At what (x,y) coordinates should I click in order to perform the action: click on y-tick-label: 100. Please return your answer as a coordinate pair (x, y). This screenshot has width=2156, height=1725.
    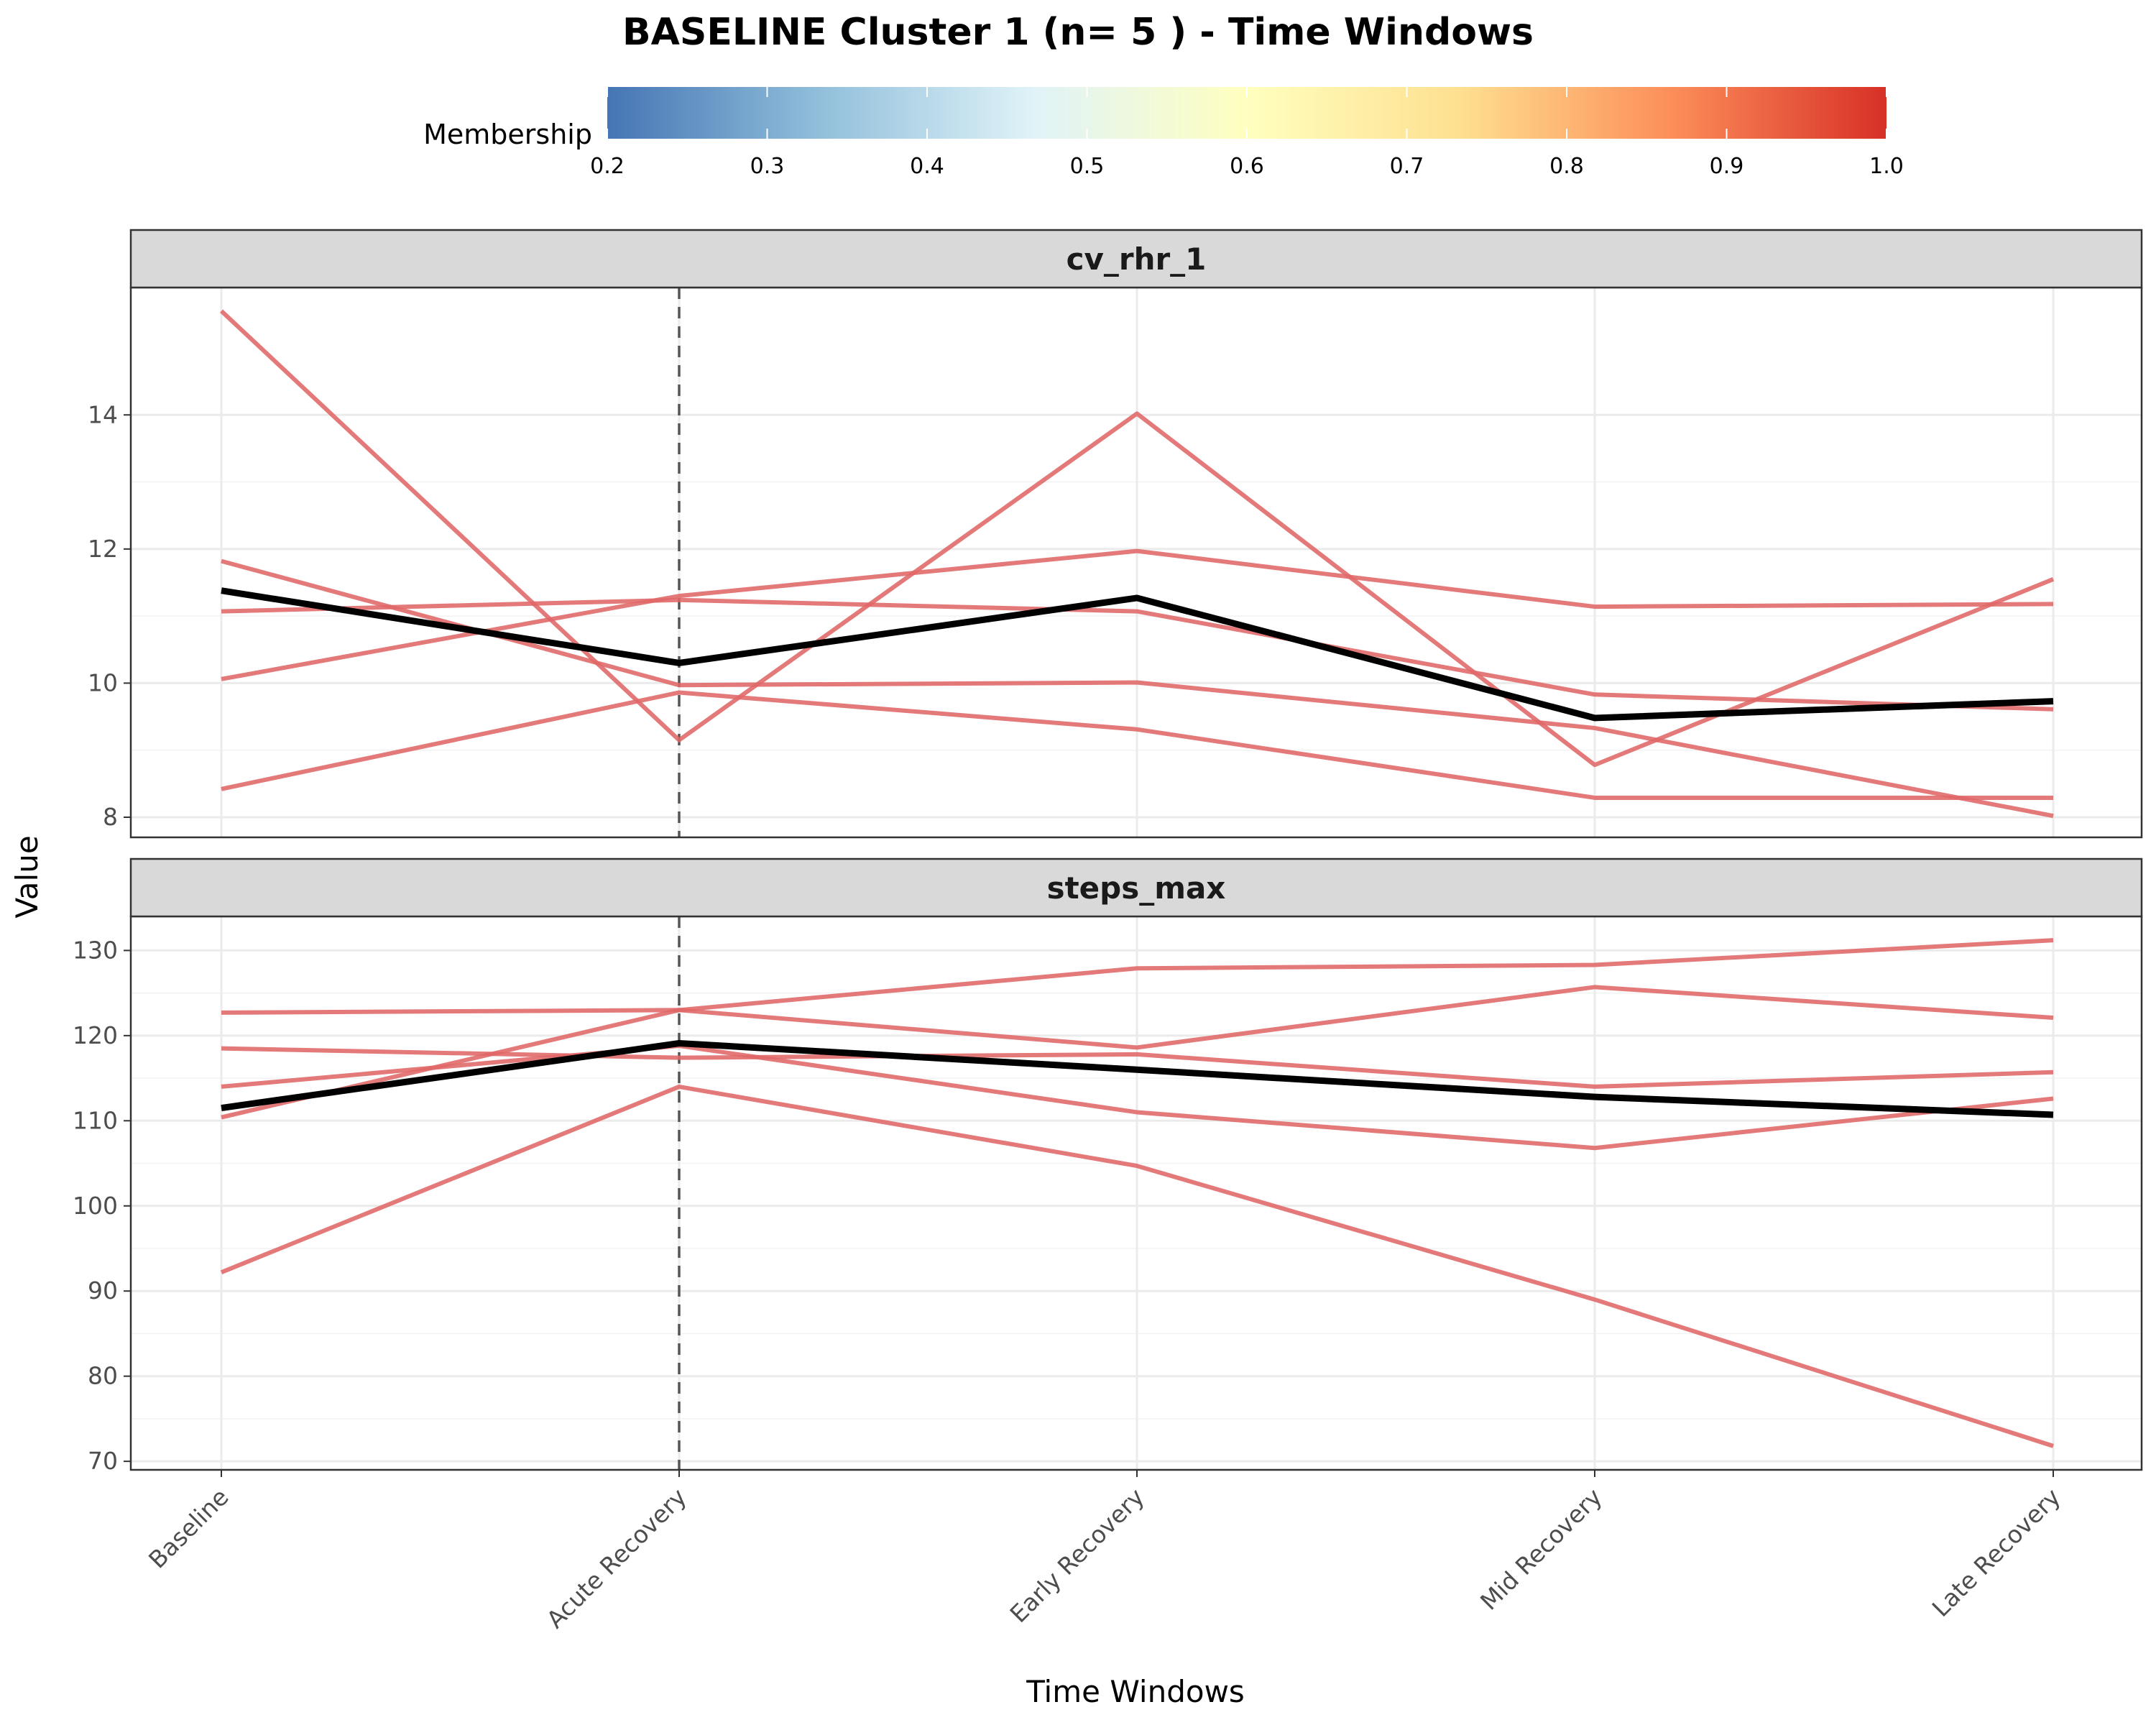
    Looking at the image, I should click on (96, 1206).